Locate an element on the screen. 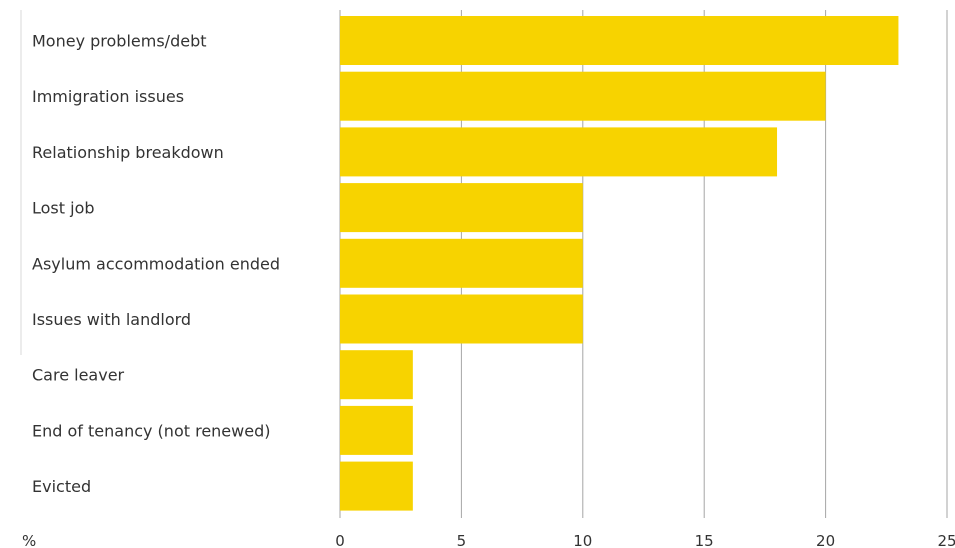 The image size is (955, 548). x-axis: % 0 5 10 15 20 25 is located at coordinates (488, 540).